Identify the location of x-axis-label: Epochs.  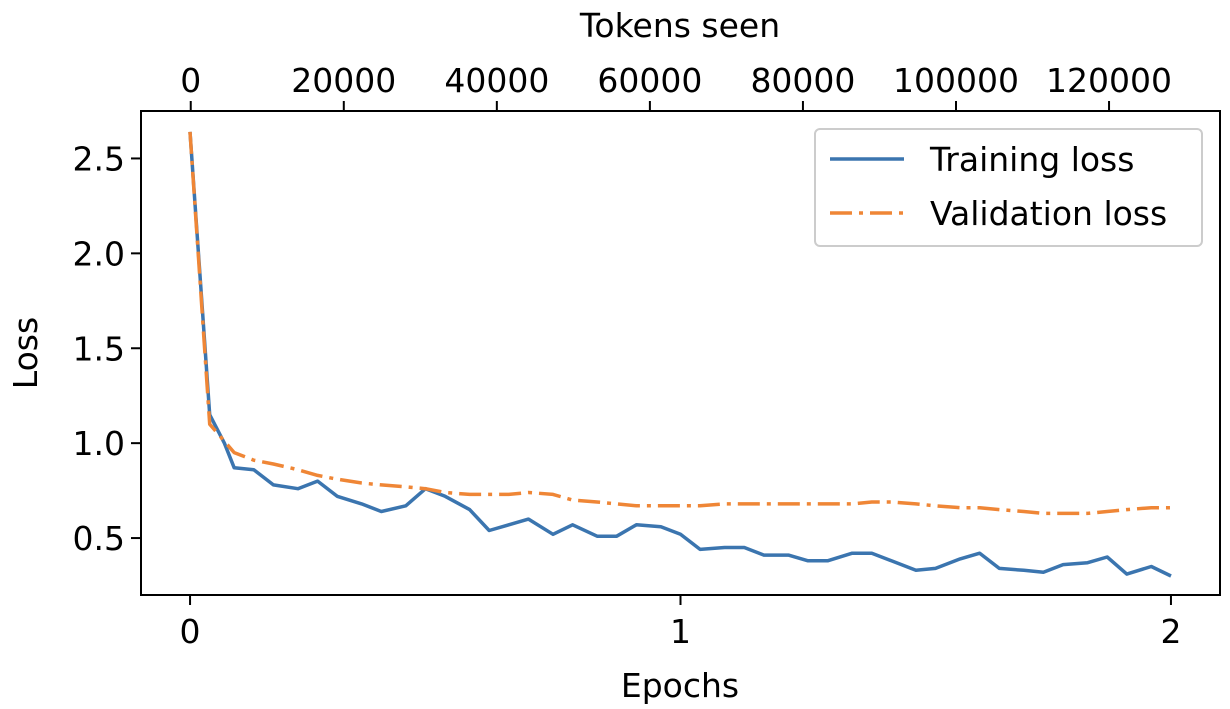
(680, 685).